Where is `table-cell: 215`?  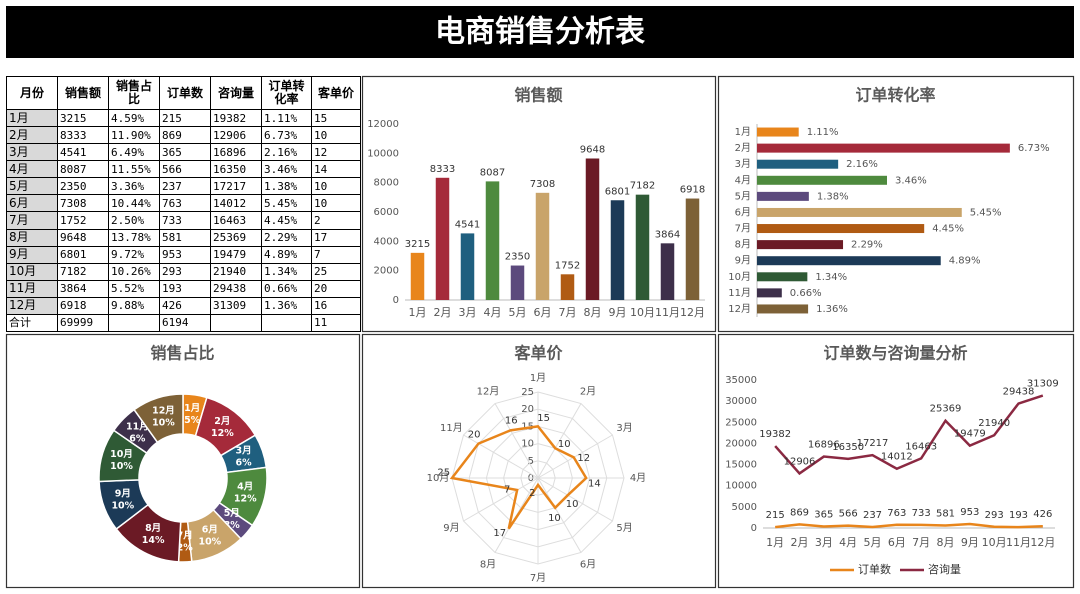 table-cell: 215 is located at coordinates (185, 118).